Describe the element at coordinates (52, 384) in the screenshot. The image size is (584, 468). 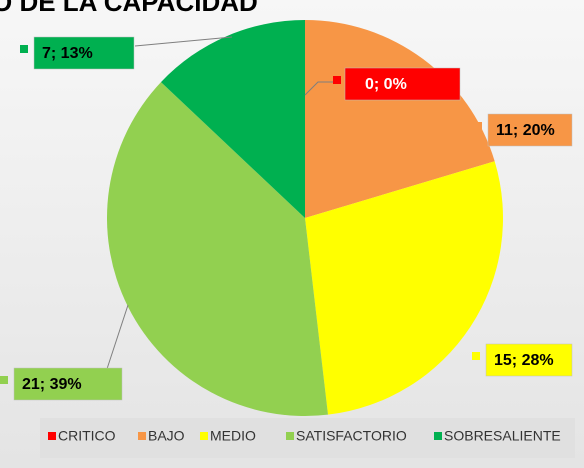
I see `data-label: 21; 39%` at that location.